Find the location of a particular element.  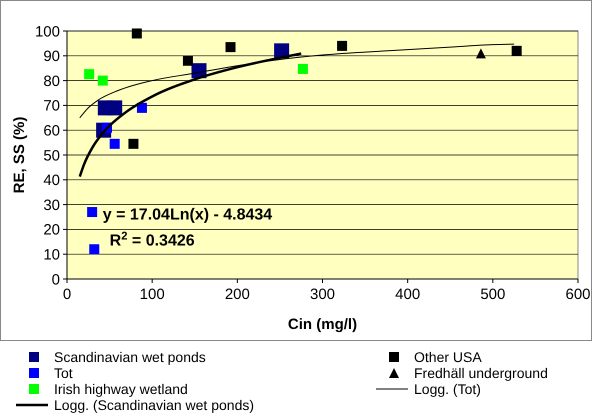

legend-label: Scandinavian wet ponds is located at coordinates (130, 356).